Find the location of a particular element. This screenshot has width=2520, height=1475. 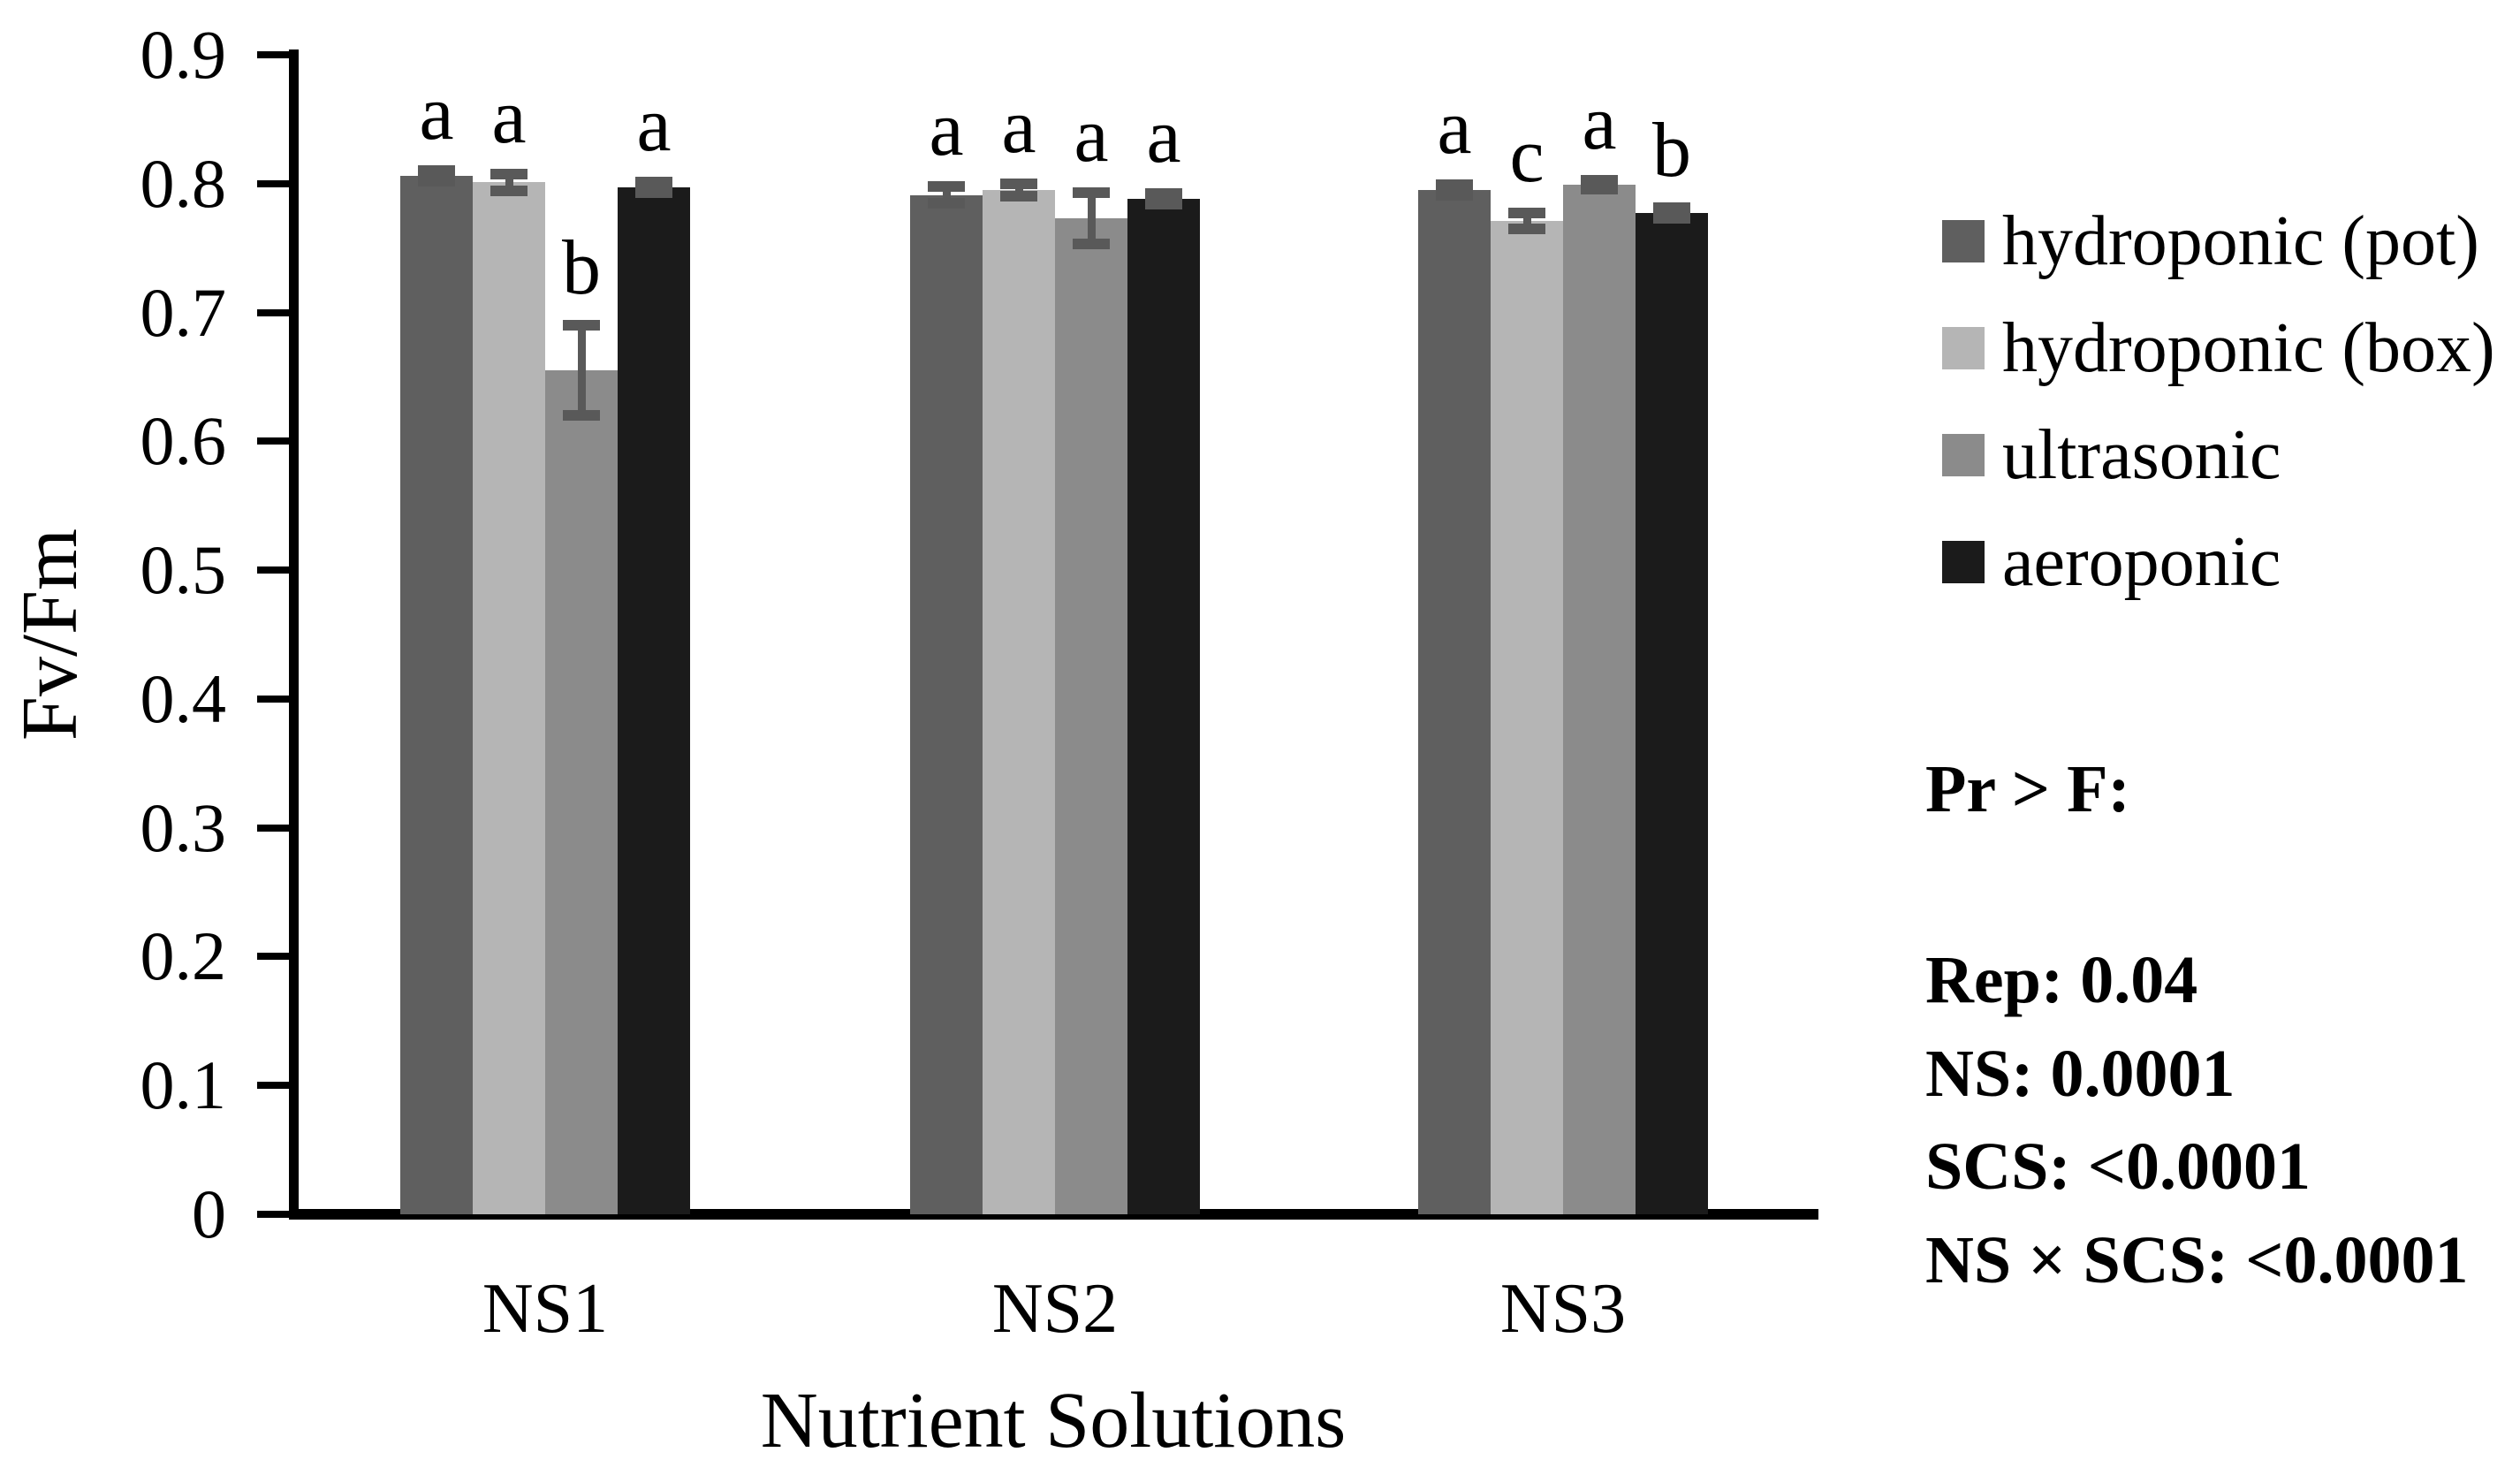

legend-label: ultrasonic is located at coordinates (2141, 455).